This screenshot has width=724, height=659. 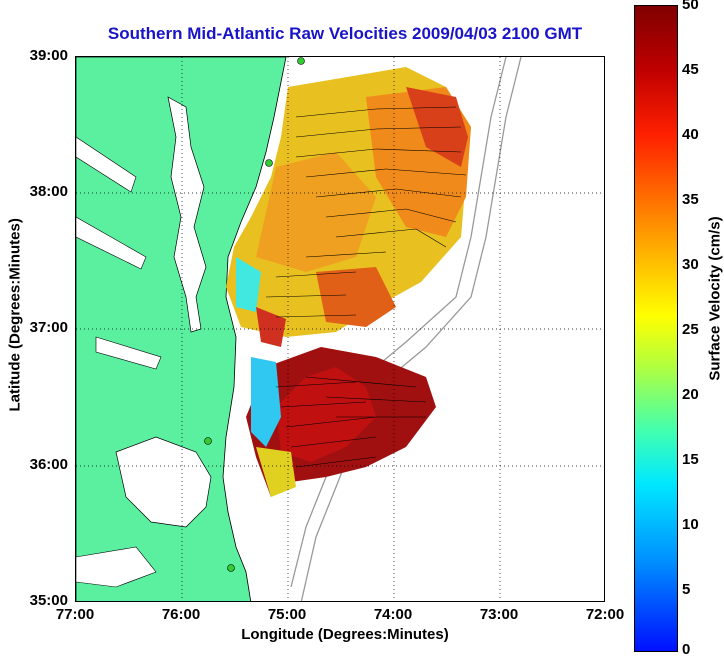 I want to click on y-tick-label: 35:00, so click(x=48, y=600).